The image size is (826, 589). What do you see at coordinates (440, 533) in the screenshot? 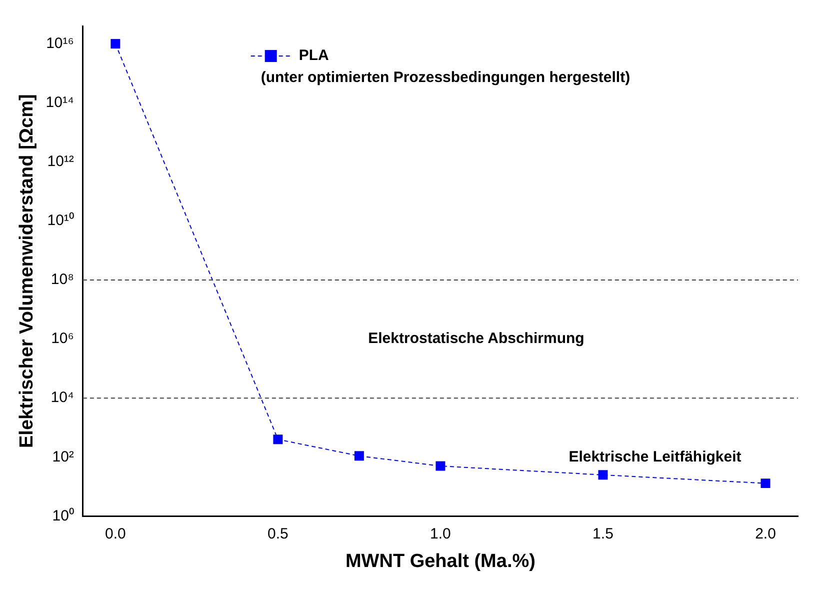
I see `x-tick-label: 1.0` at bounding box center [440, 533].